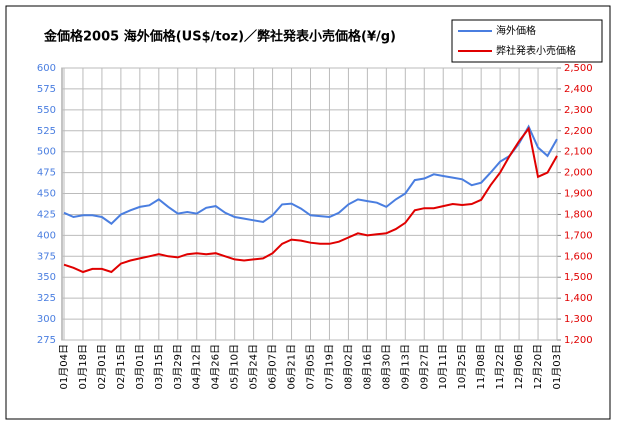  I want to click on x-tick-label: 02月01日, so click(102, 366).